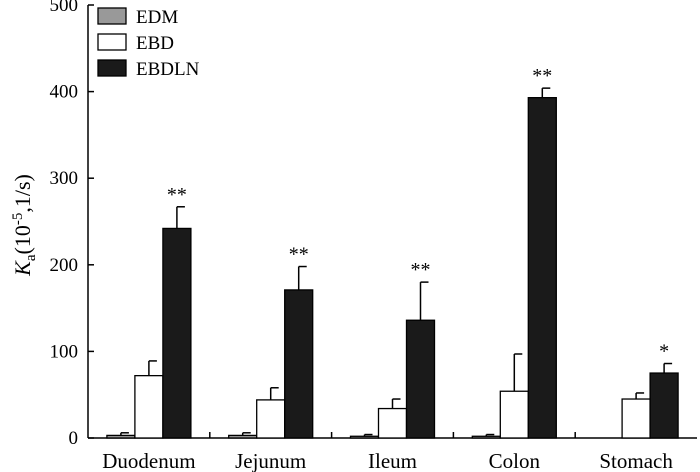 The height and width of the screenshot is (472, 700). Describe the element at coordinates (74, 438) in the screenshot. I see `y-tick-label: 0` at that location.